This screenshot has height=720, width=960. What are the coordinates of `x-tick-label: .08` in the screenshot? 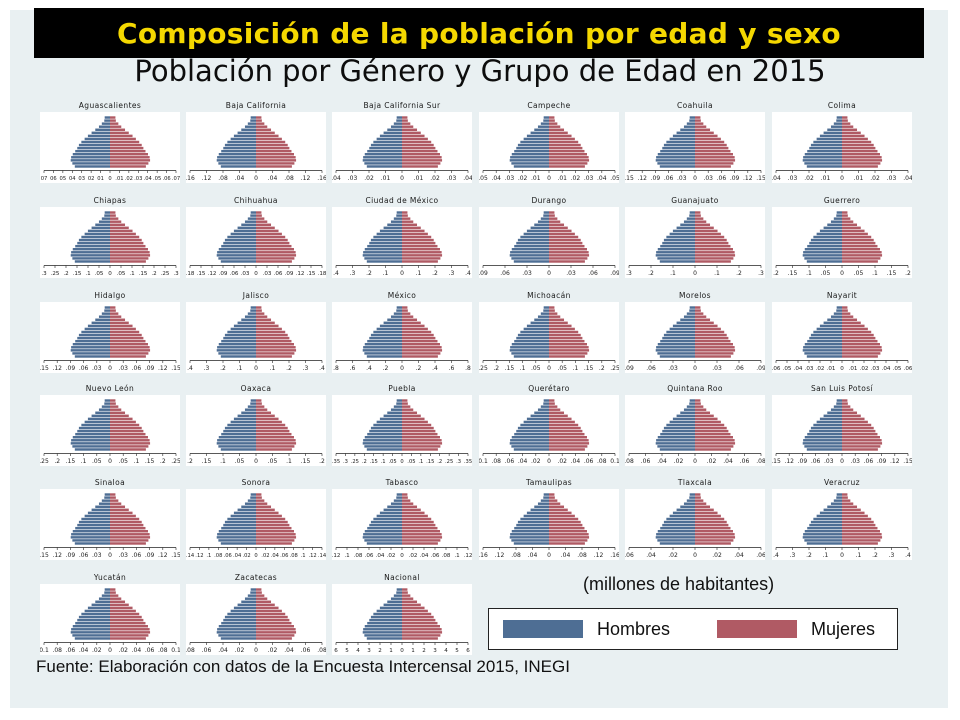 It's located at (516, 555).